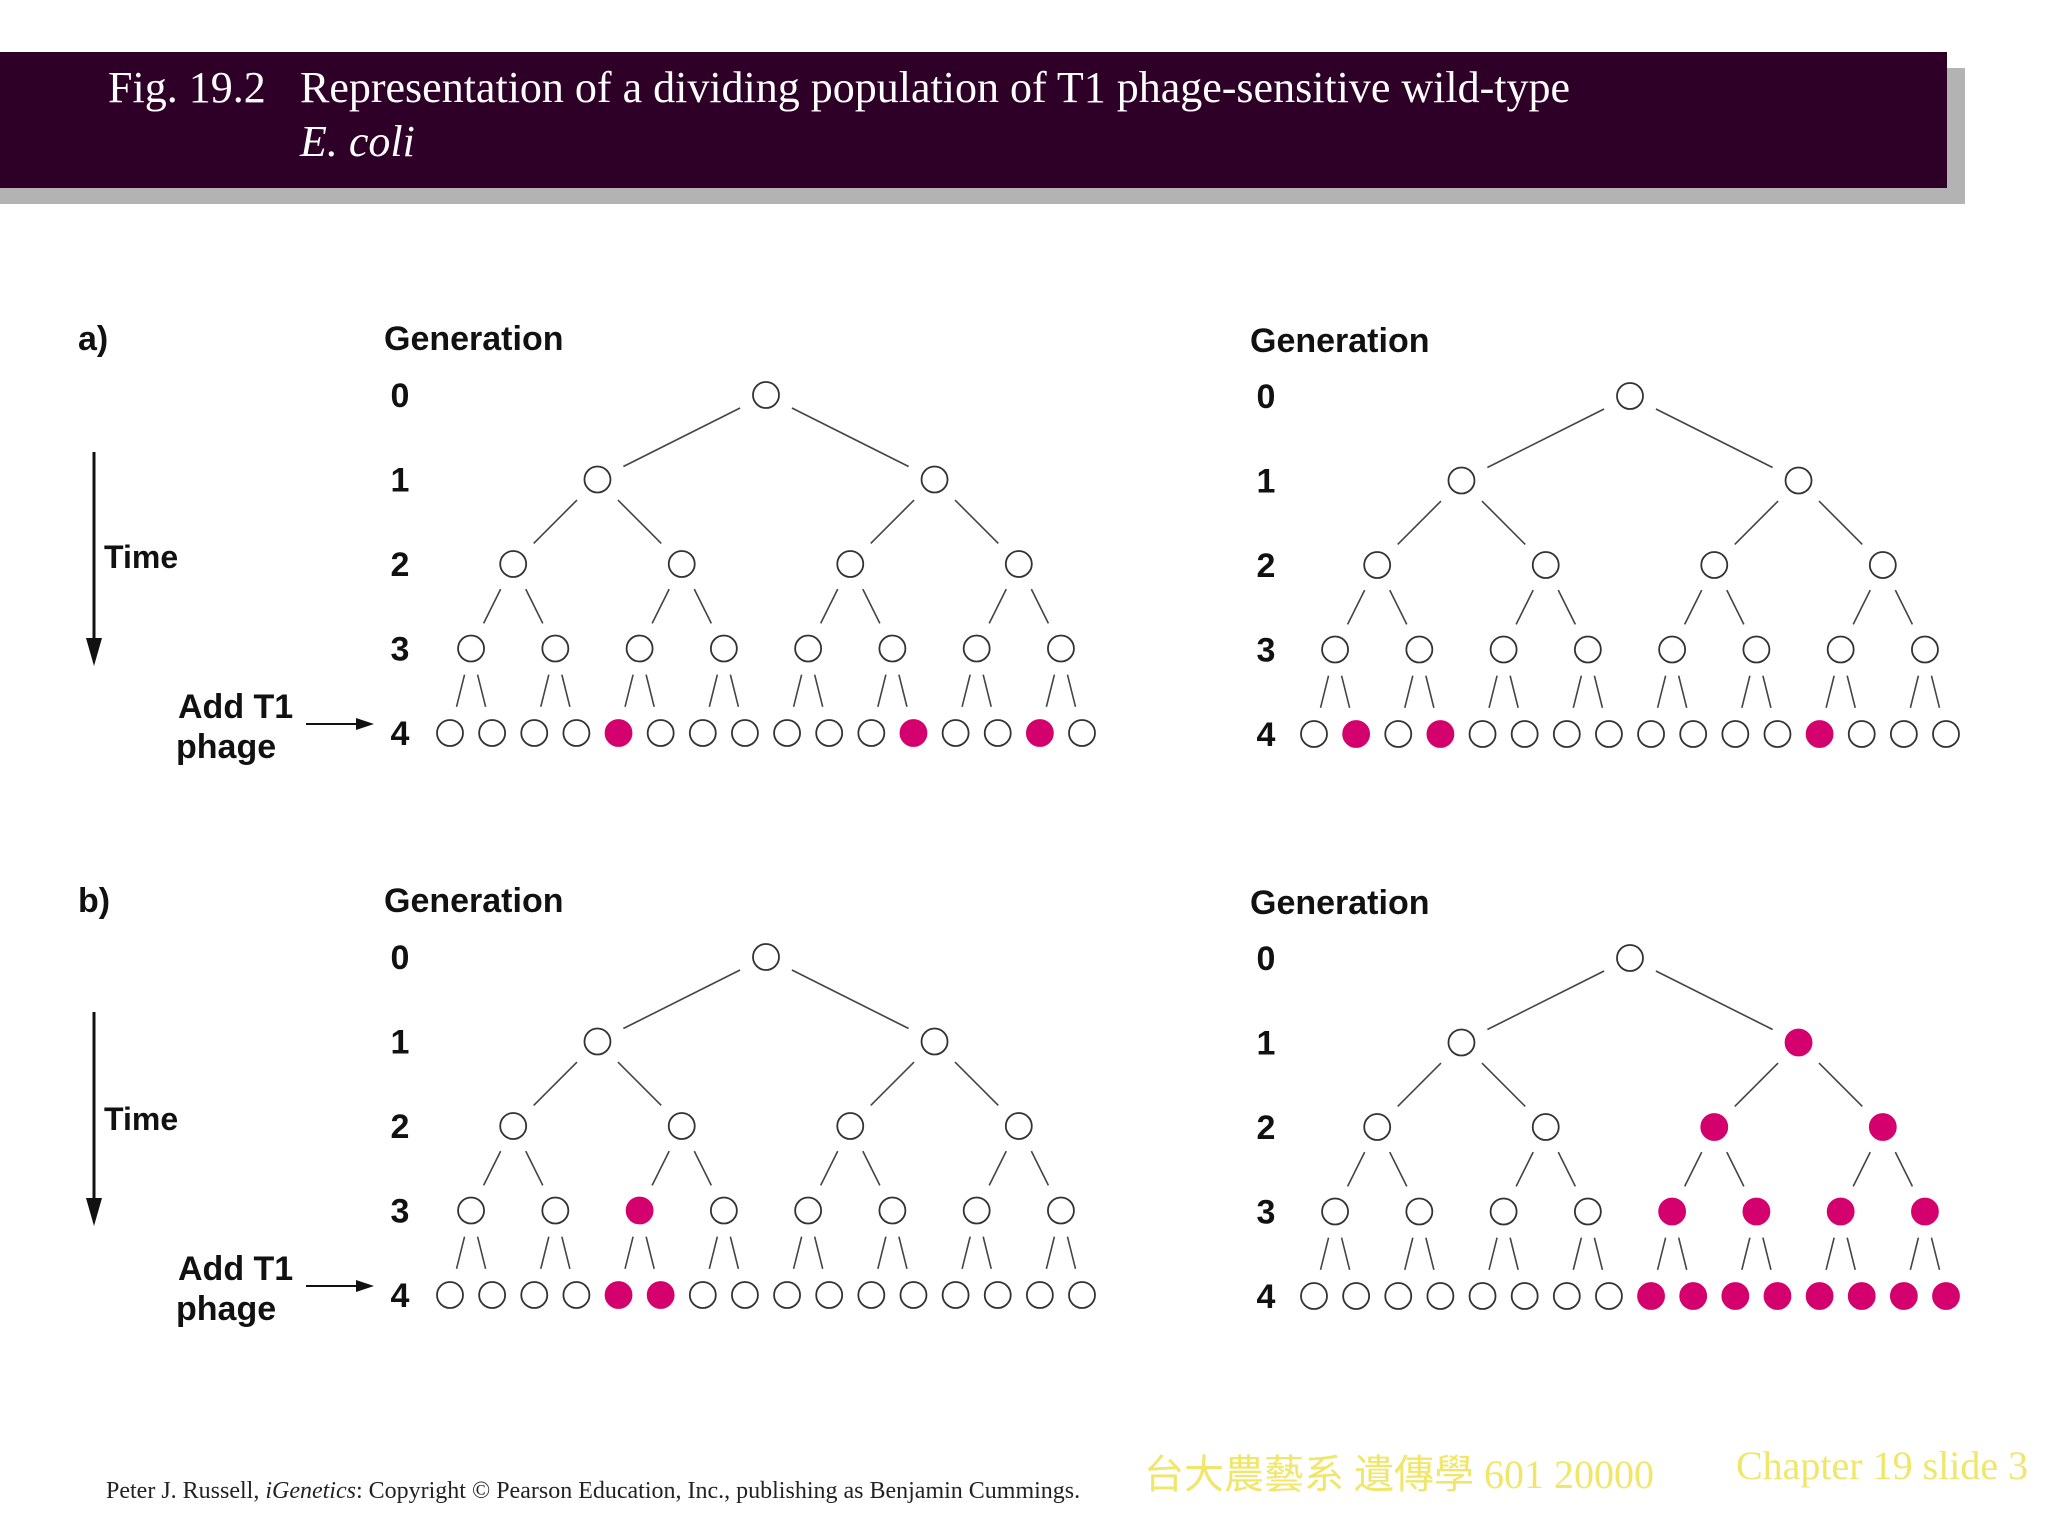 This screenshot has width=2048, height=1536. Describe the element at coordinates (1266, 735) in the screenshot. I see `panel-a-right-generation-label-4: 4` at that location.